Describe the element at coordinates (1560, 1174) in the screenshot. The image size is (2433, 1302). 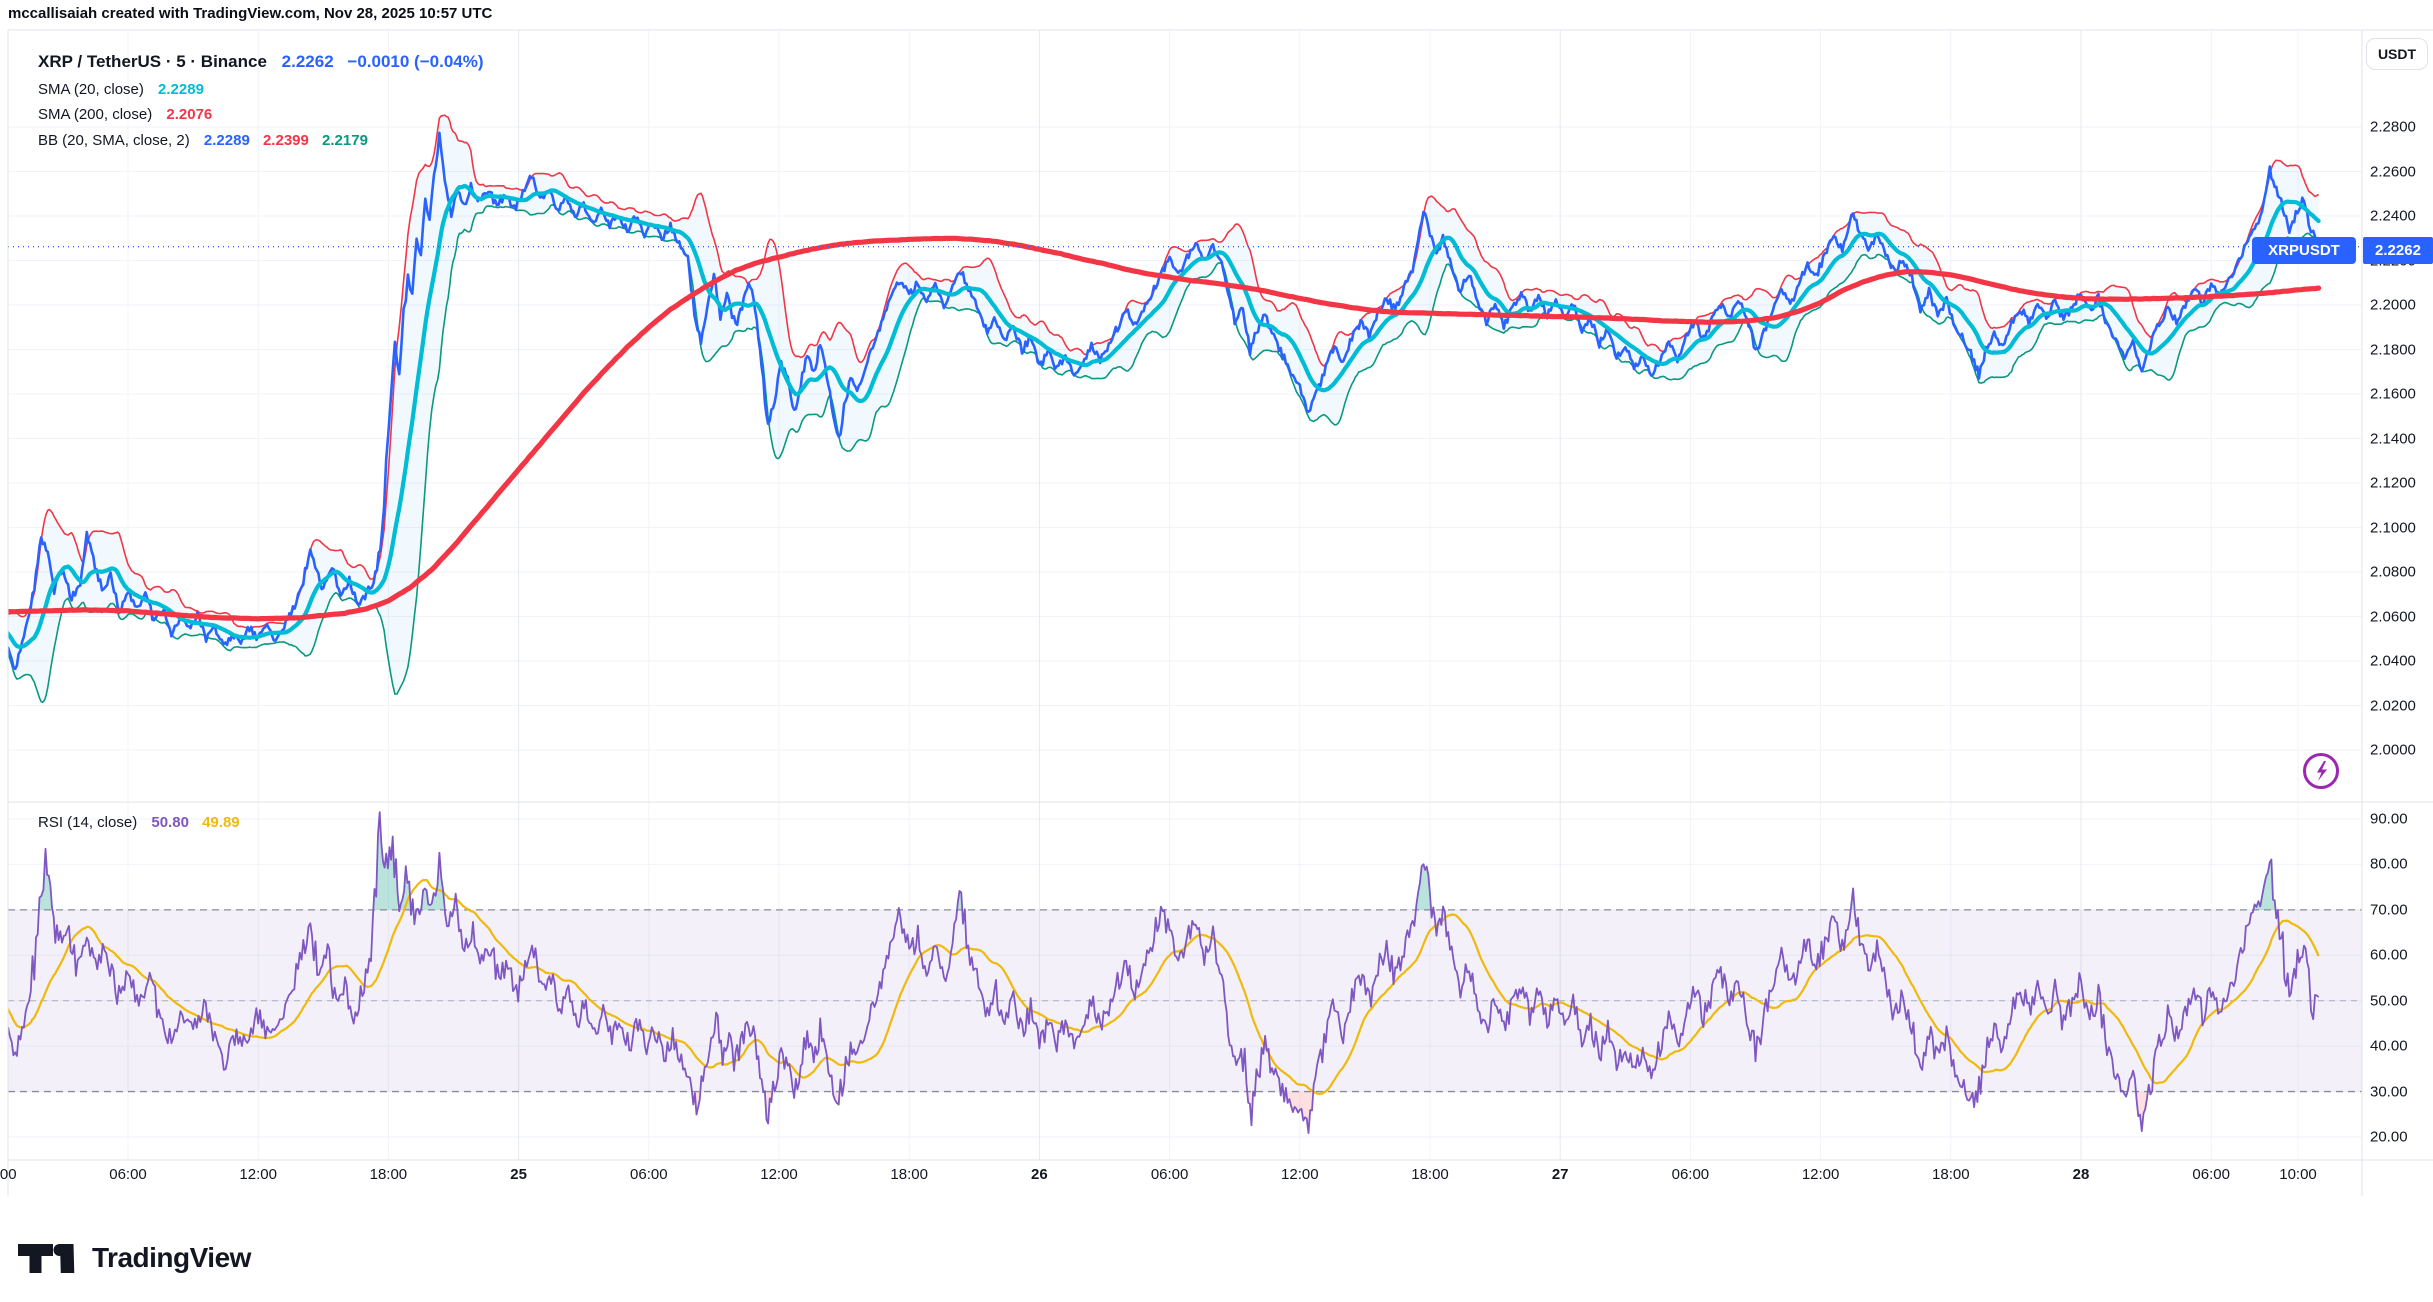
I see `time-axis-label: 27` at that location.